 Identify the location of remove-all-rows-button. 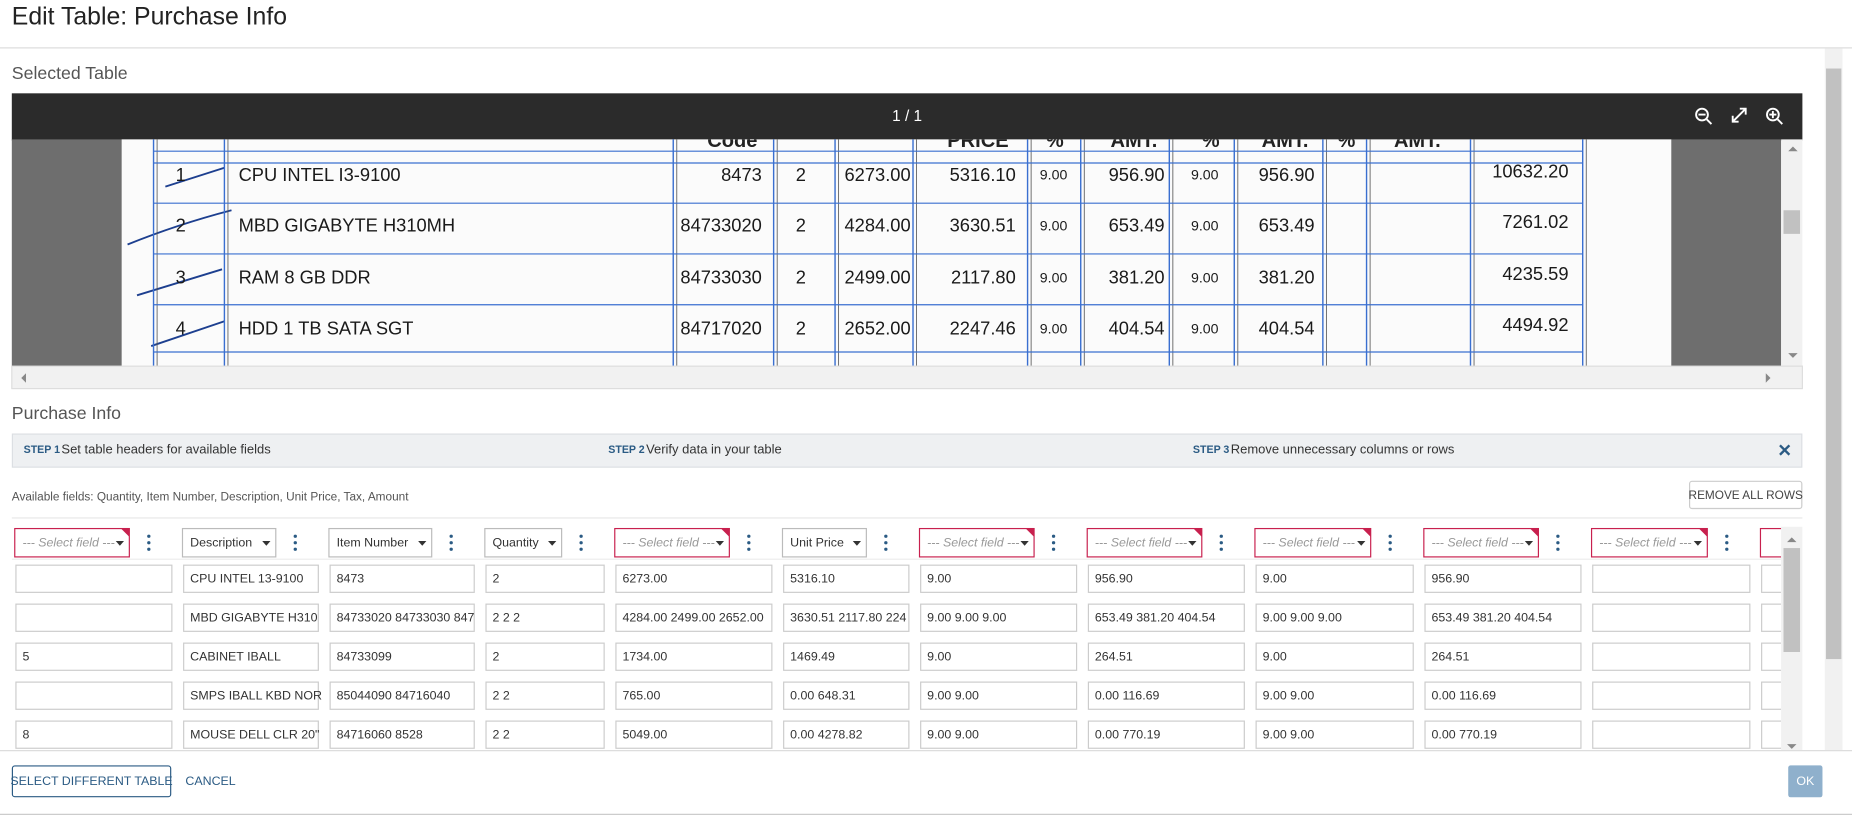
(1746, 495).